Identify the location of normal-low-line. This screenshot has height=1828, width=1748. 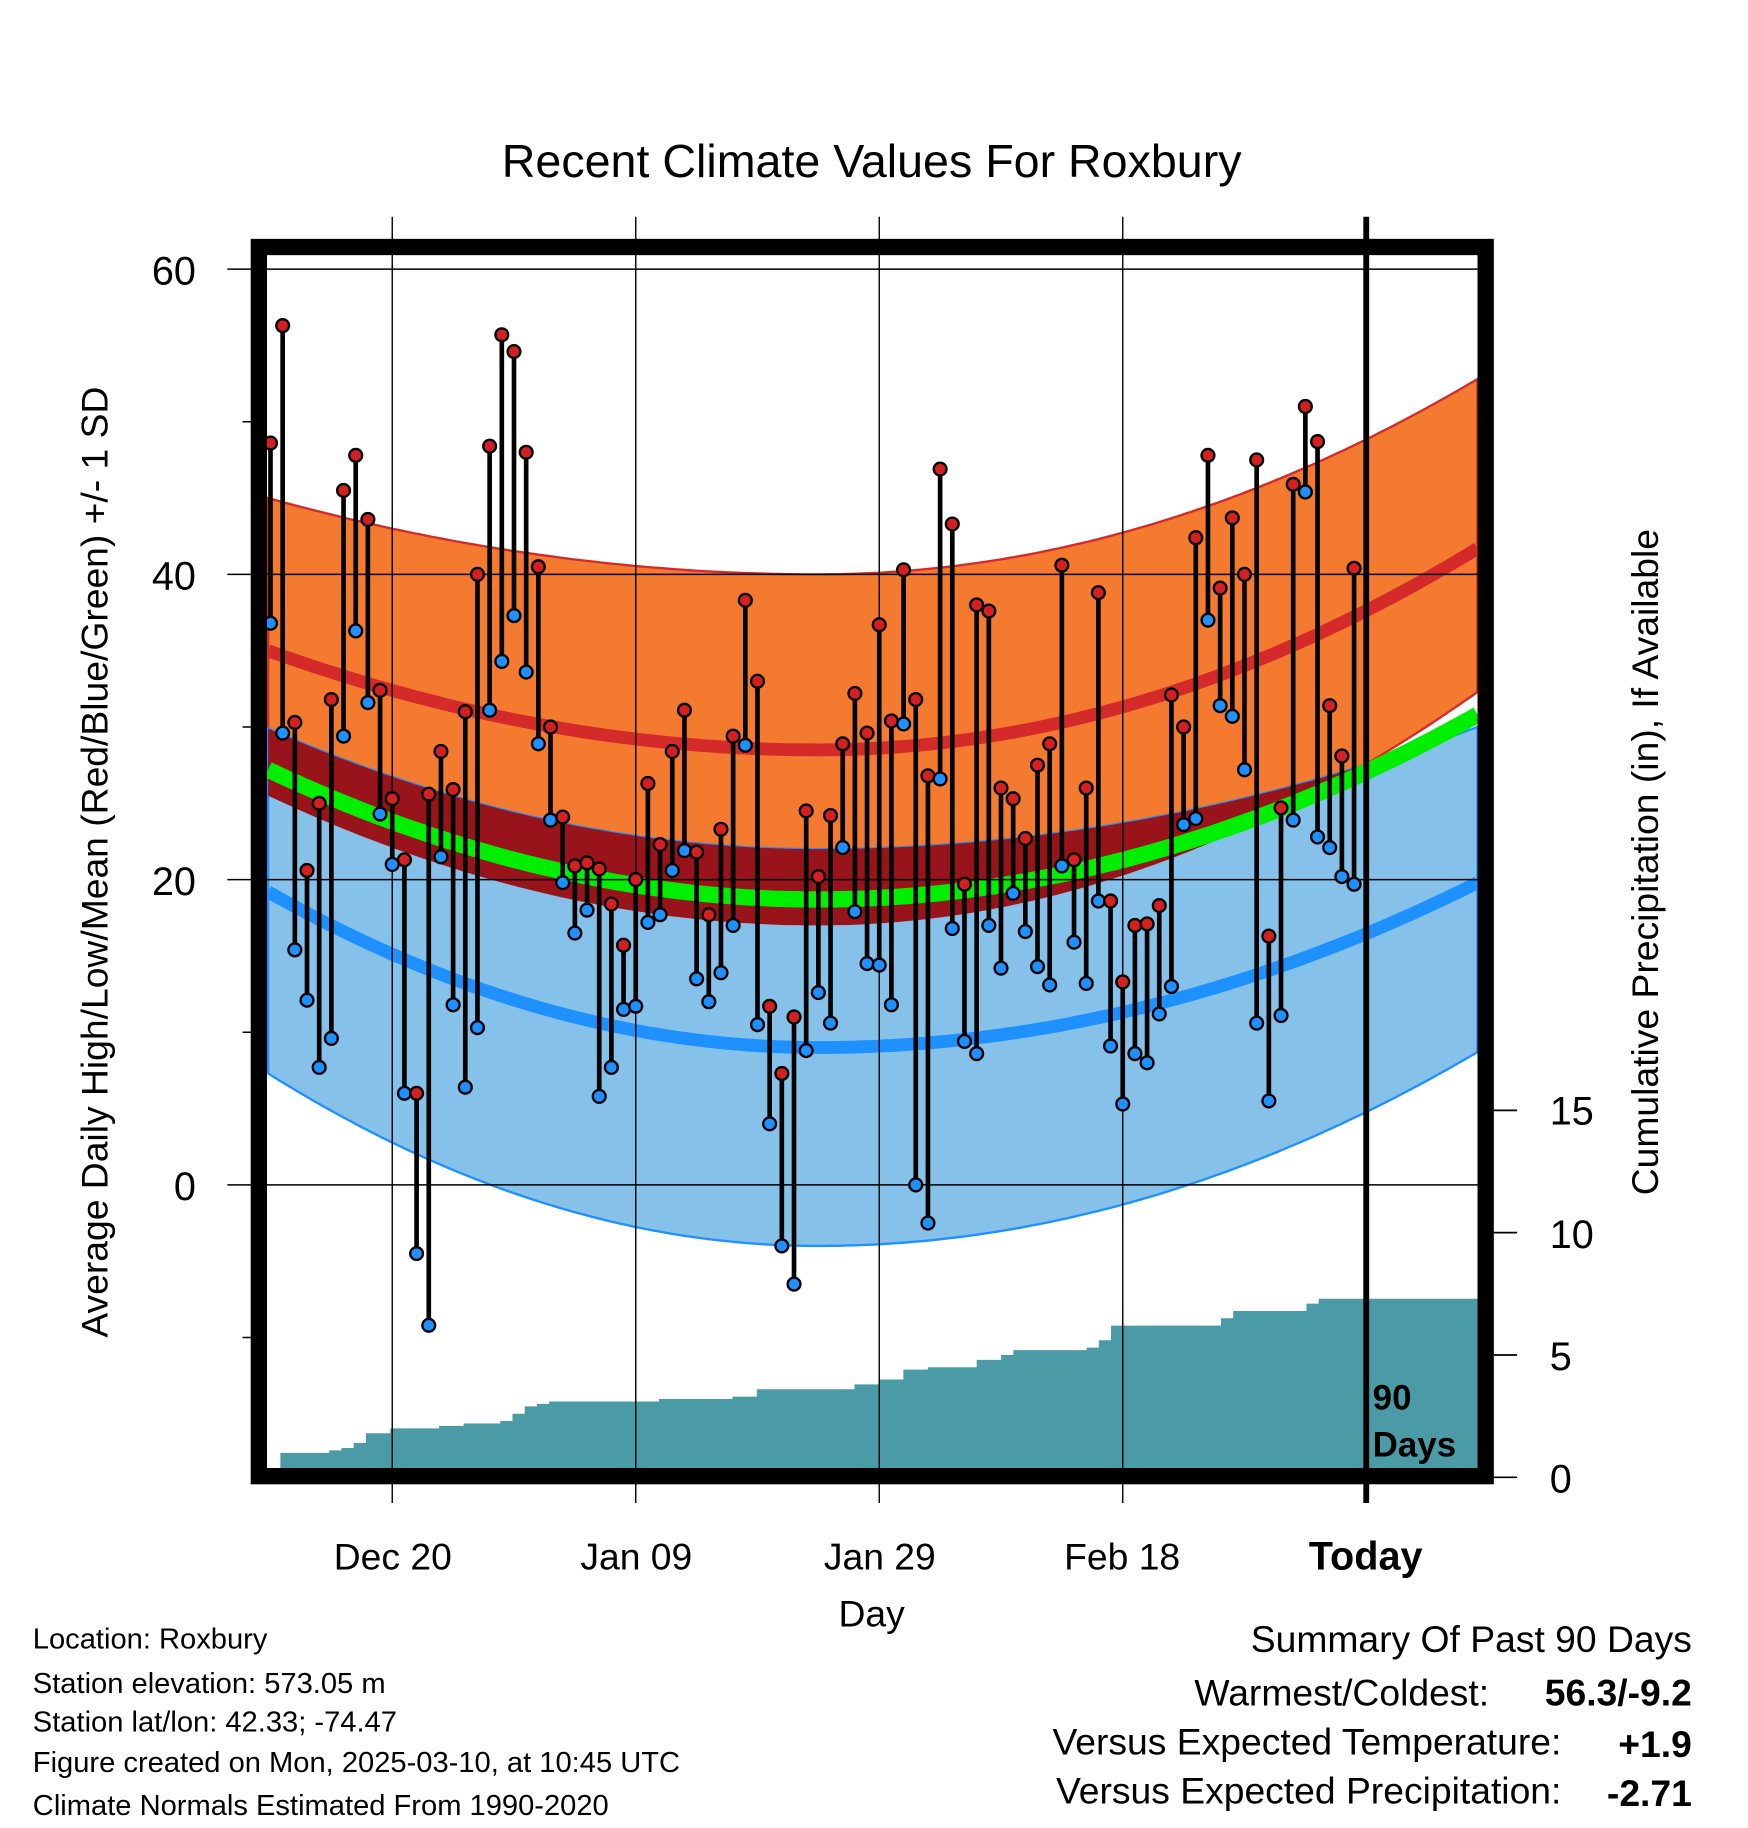
(873, 965).